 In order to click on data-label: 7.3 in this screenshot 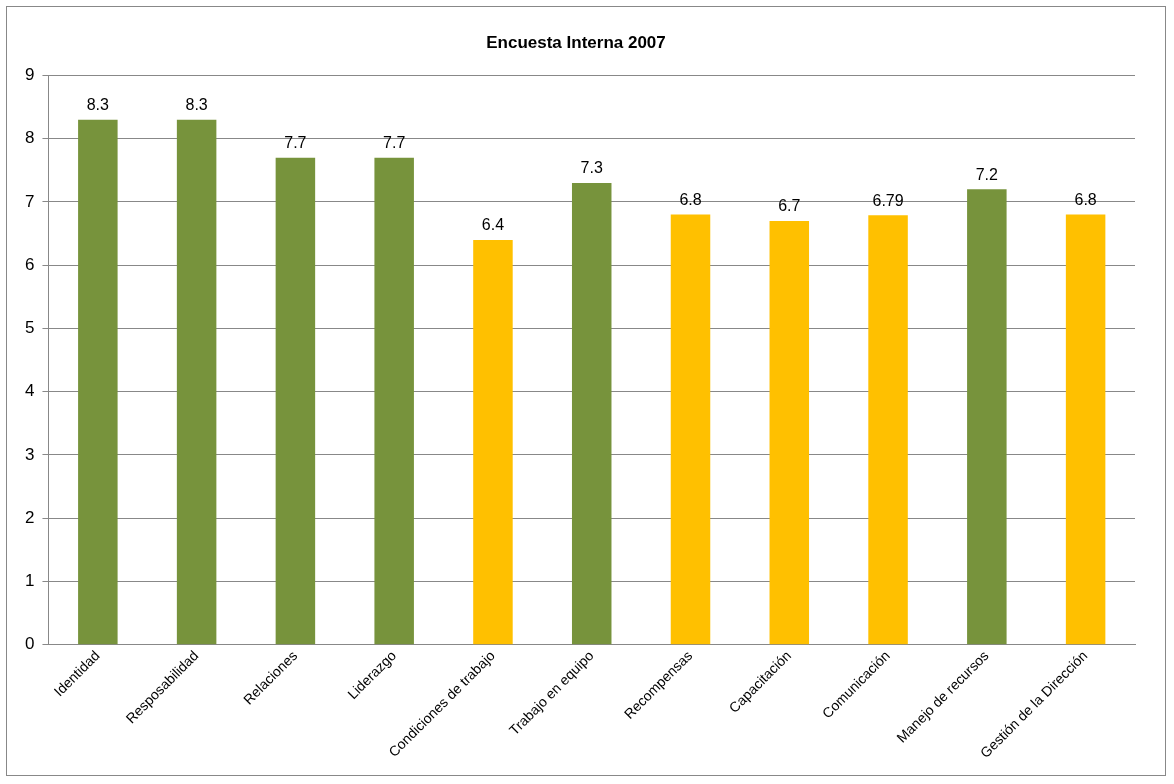, I will do `click(591, 168)`.